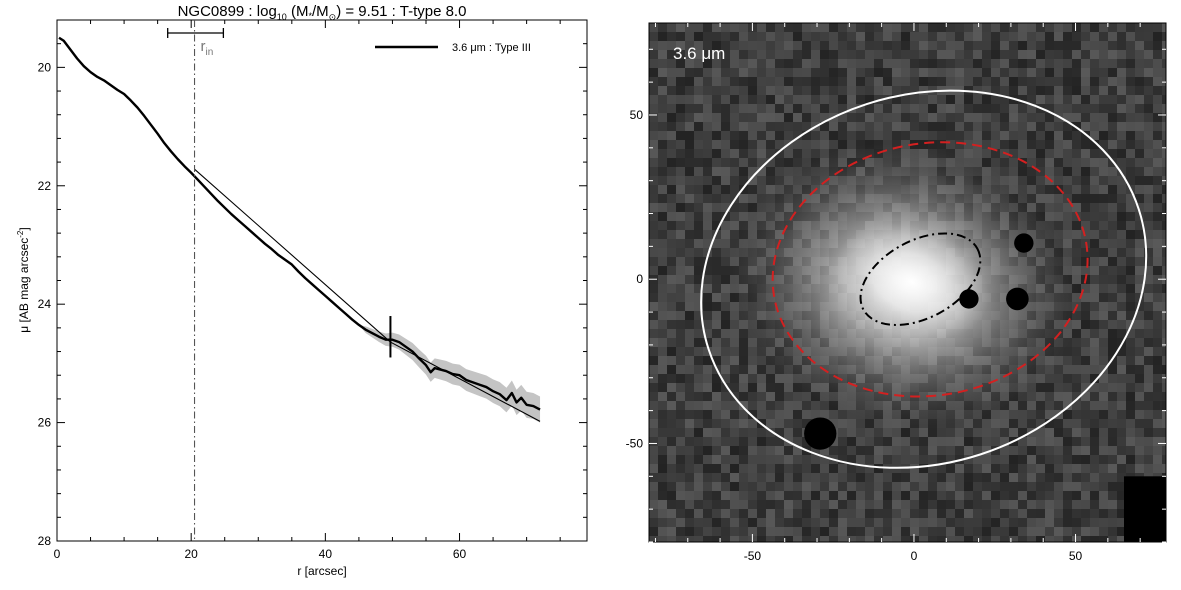 Image resolution: width=1181 pixels, height=590 pixels. What do you see at coordinates (920, 279) in the screenshot?
I see `ellipse-inner` at bounding box center [920, 279].